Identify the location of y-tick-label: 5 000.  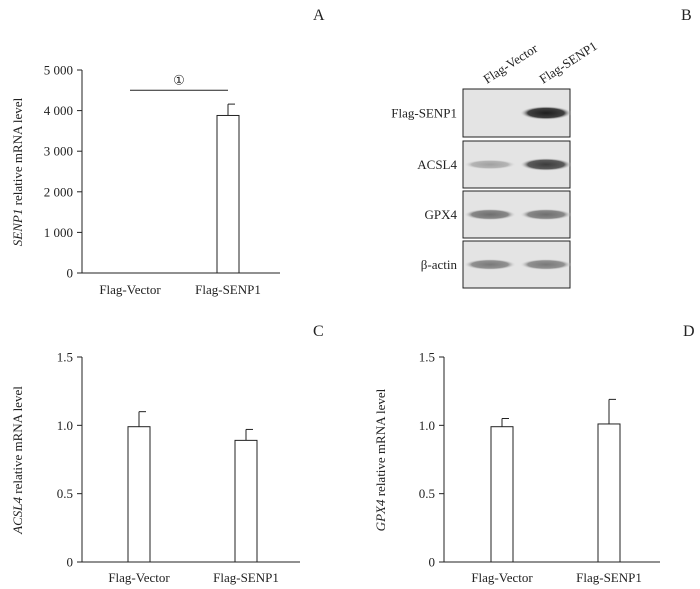
(58, 70).